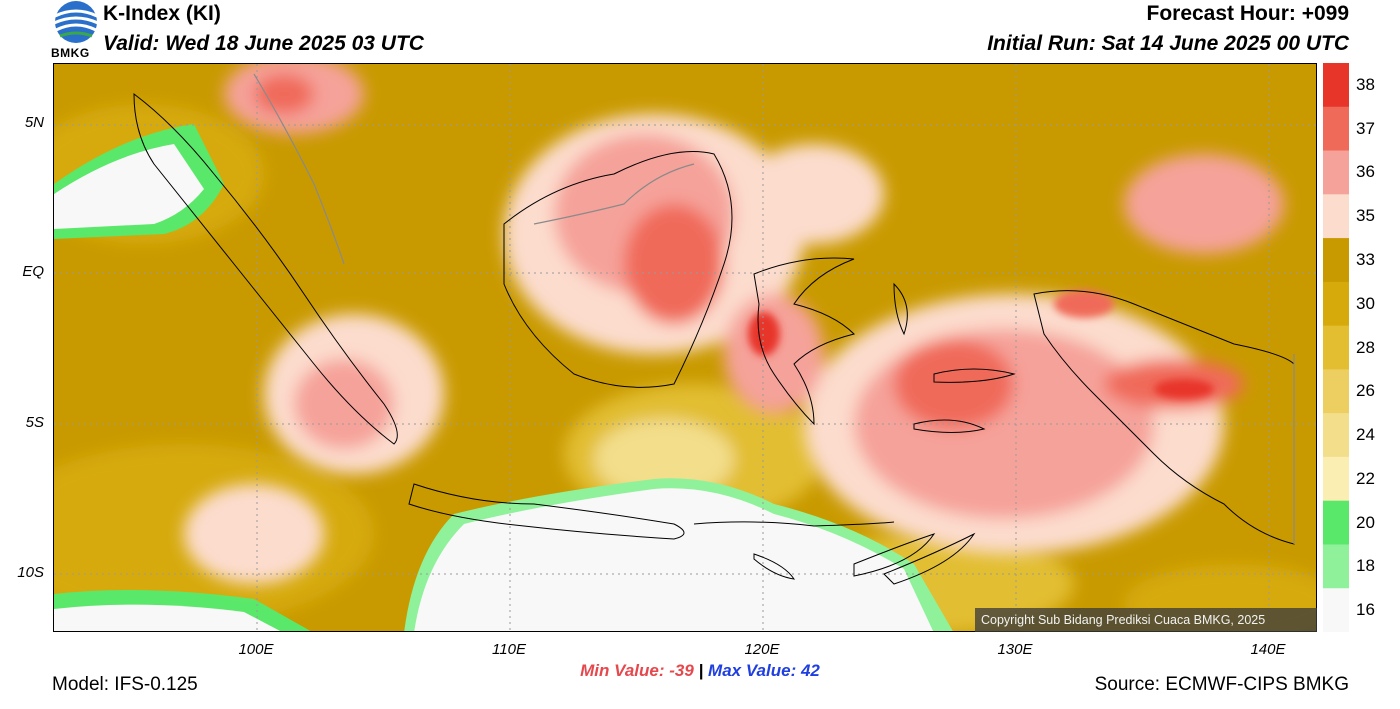  I want to click on lat-label-5n: 5N, so click(34, 122).